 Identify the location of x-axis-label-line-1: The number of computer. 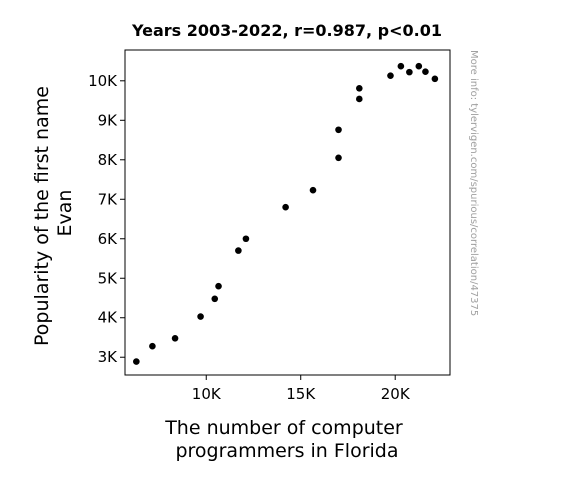
(283, 428).